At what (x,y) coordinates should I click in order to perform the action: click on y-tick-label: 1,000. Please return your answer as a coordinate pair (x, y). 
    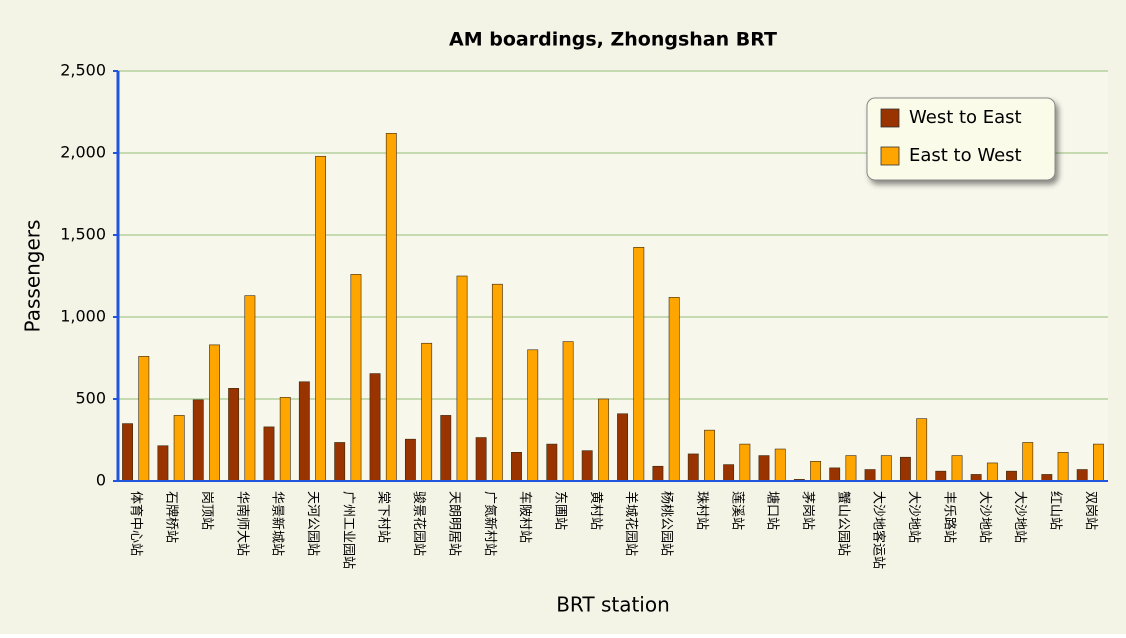
    Looking at the image, I should click on (83, 316).